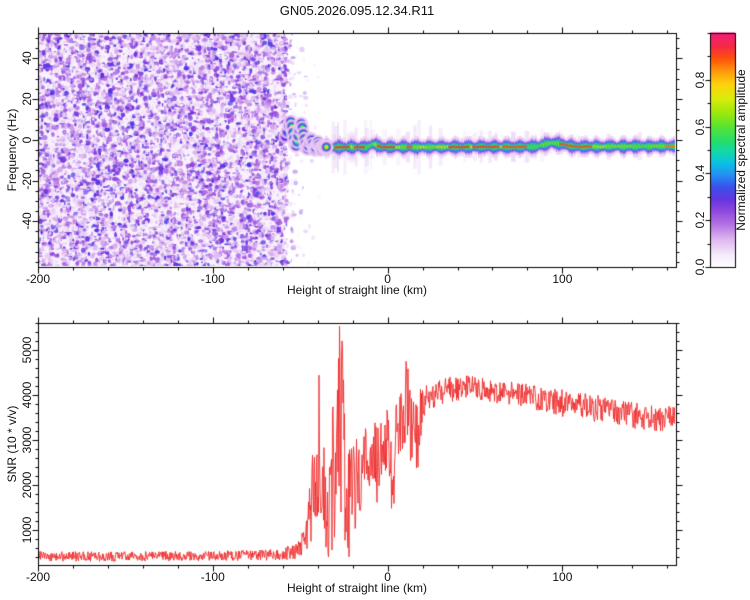 Image resolution: width=750 pixels, height=600 pixels. Describe the element at coordinates (27, 58) in the screenshot. I see `spectrogram-ytick-label: 40` at that location.